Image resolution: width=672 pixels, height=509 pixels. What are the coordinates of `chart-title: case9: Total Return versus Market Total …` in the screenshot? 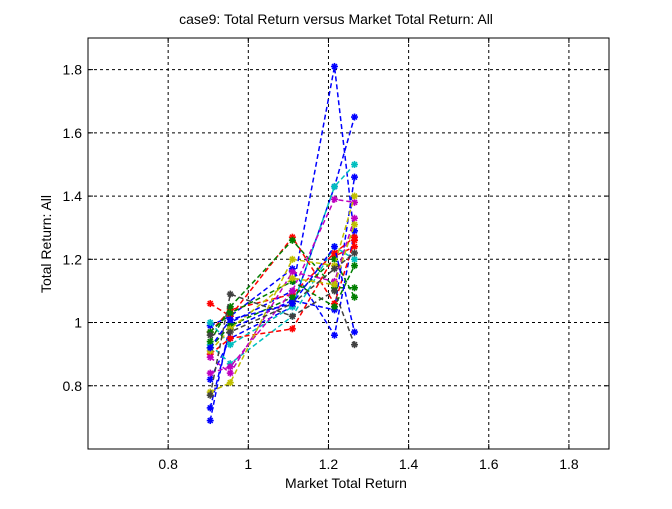 It's located at (336, 19).